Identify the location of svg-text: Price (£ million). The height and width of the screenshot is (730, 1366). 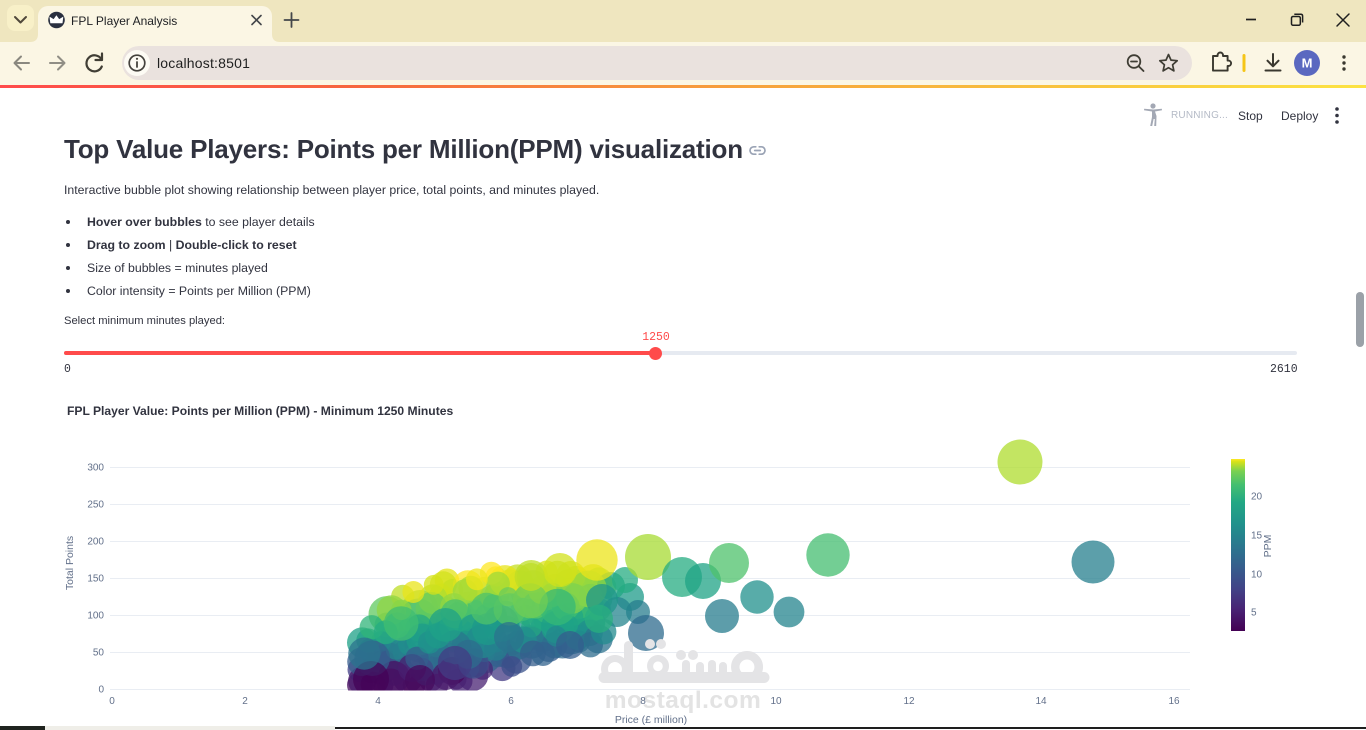
(651, 720).